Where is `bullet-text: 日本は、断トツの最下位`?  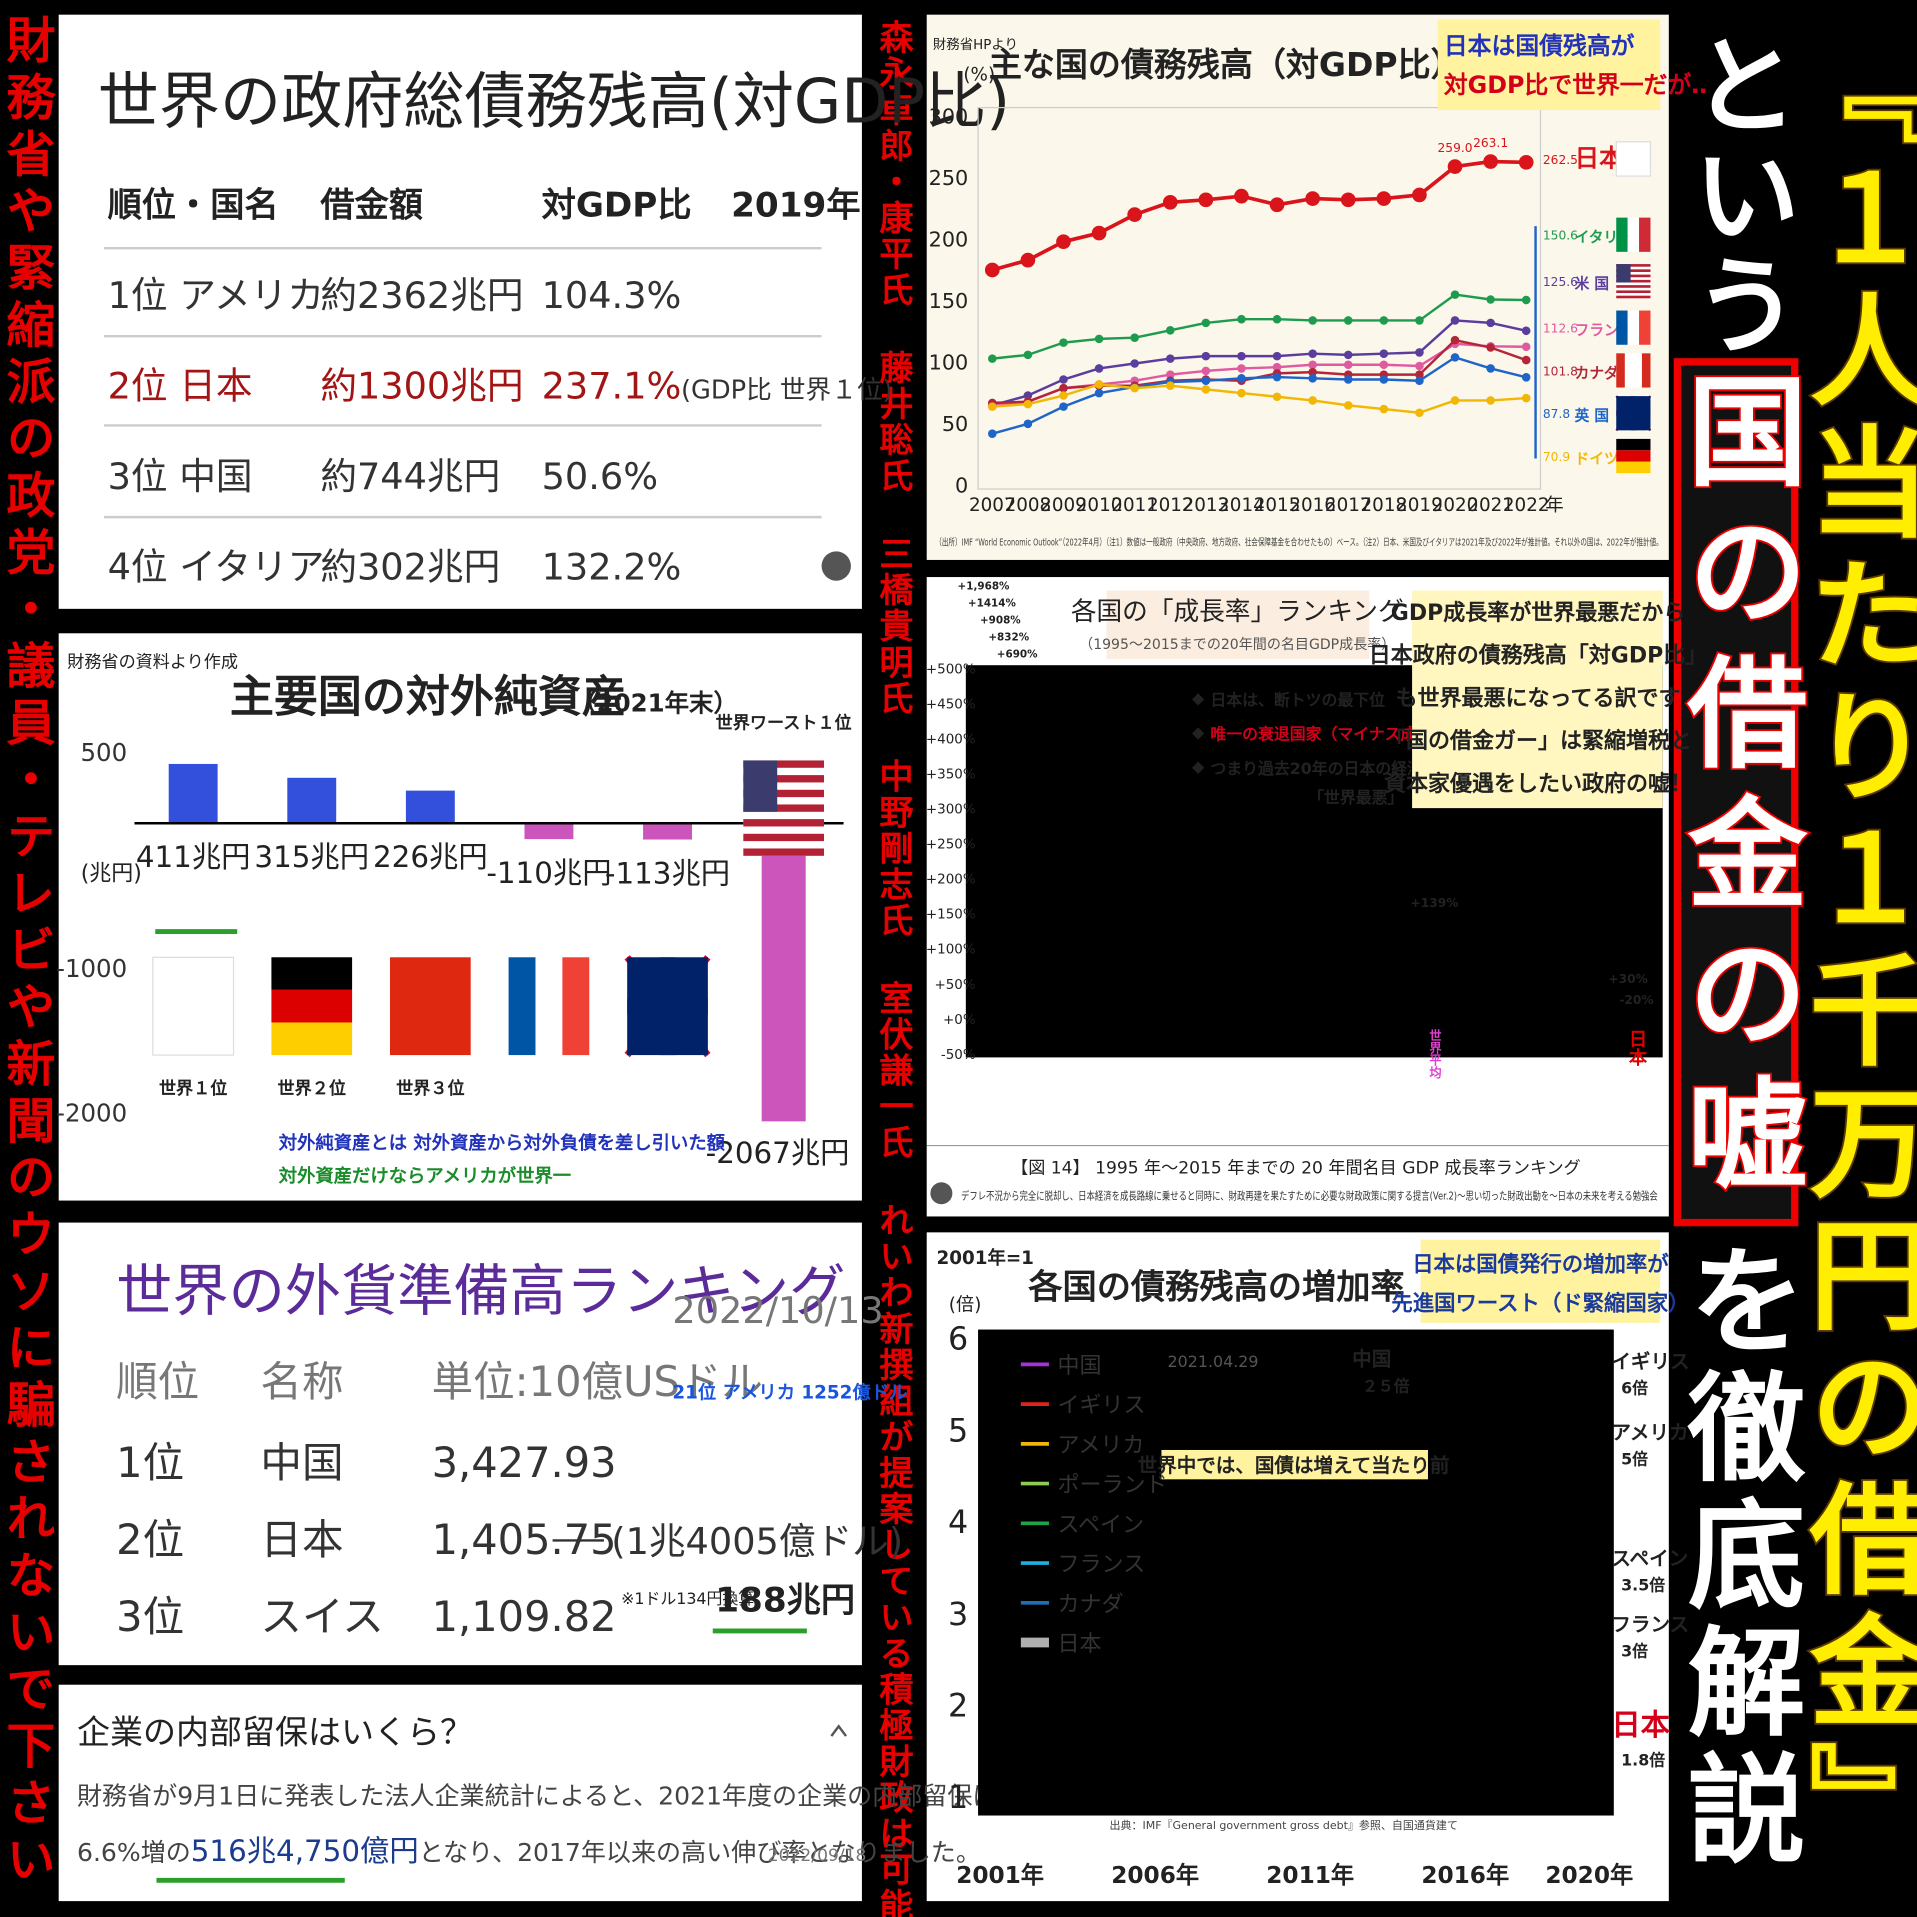 bullet-text: 日本は、断トツの最下位 is located at coordinates (1297, 699).